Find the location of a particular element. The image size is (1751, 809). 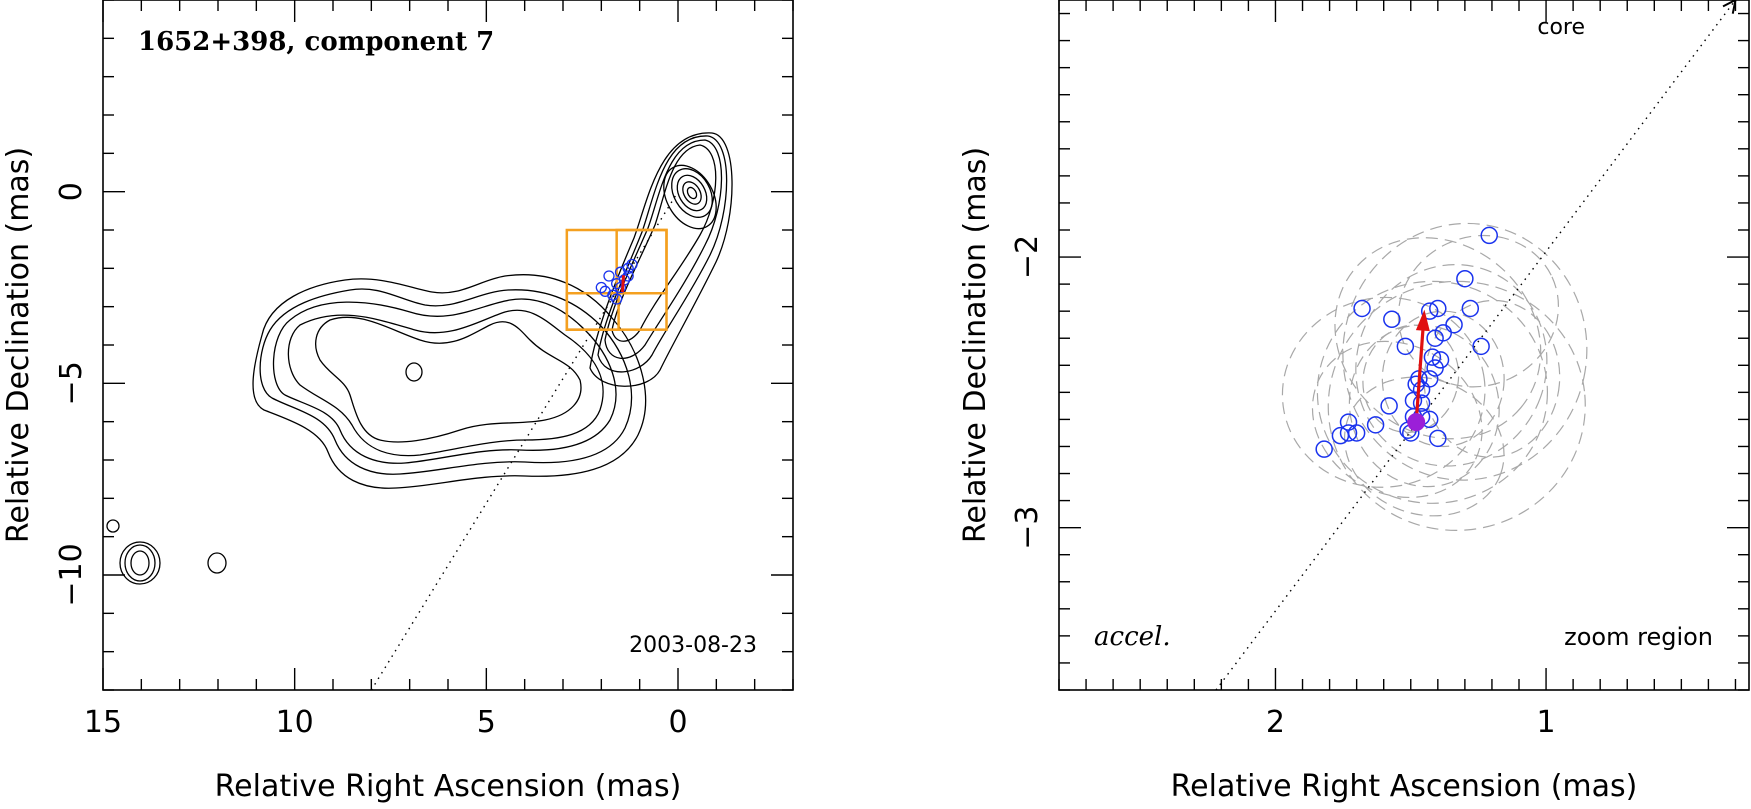

y-tick-label: 0 is located at coordinates (71, 191).